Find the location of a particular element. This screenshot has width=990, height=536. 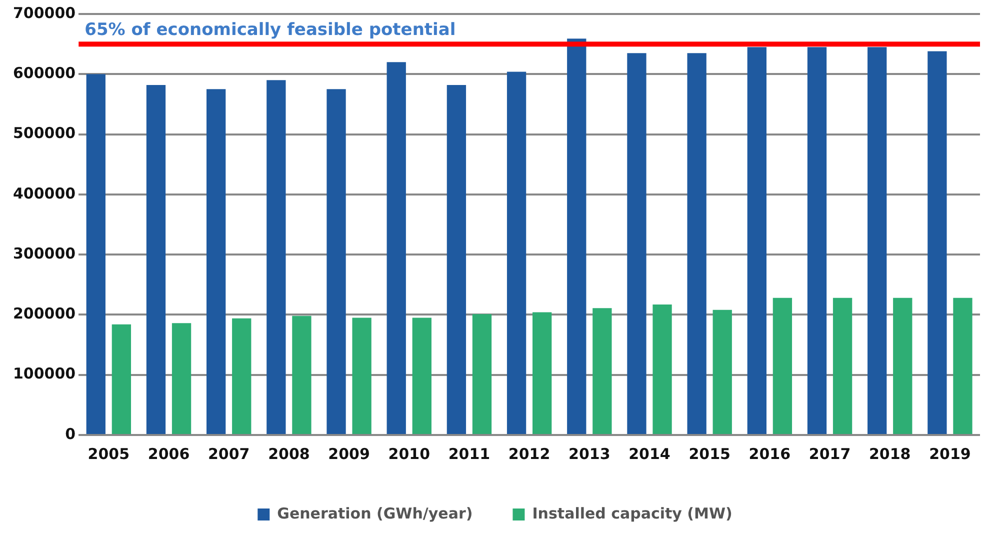

x-tick-label: 2007 is located at coordinates (229, 453).